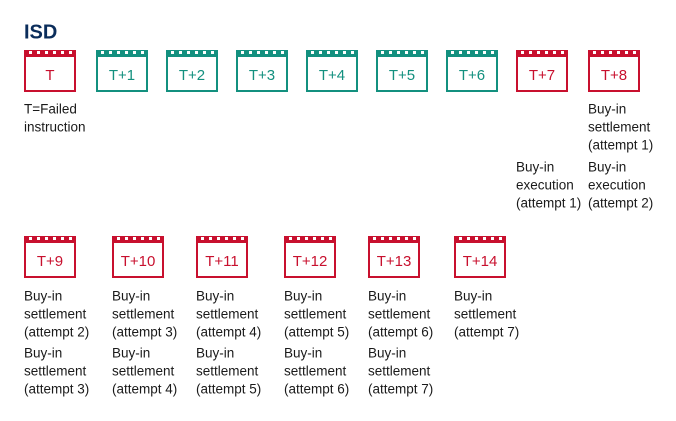  What do you see at coordinates (402, 75) in the screenshot?
I see `day-label: T+5` at bounding box center [402, 75].